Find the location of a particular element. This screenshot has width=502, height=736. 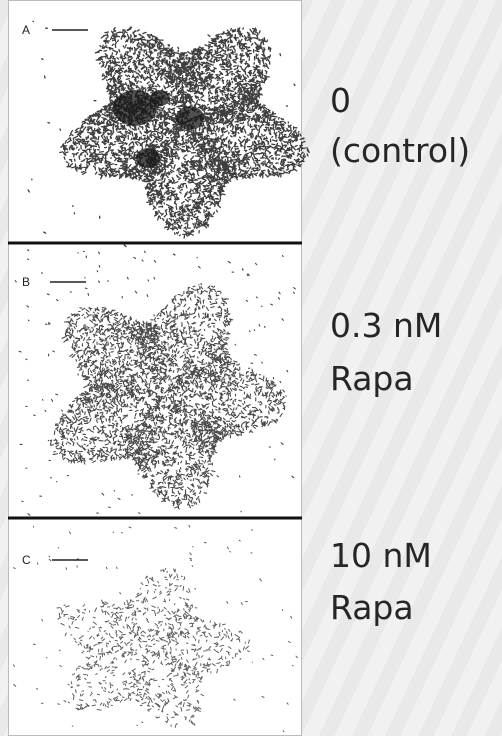

panel-letter: A is located at coordinates (26, 30).